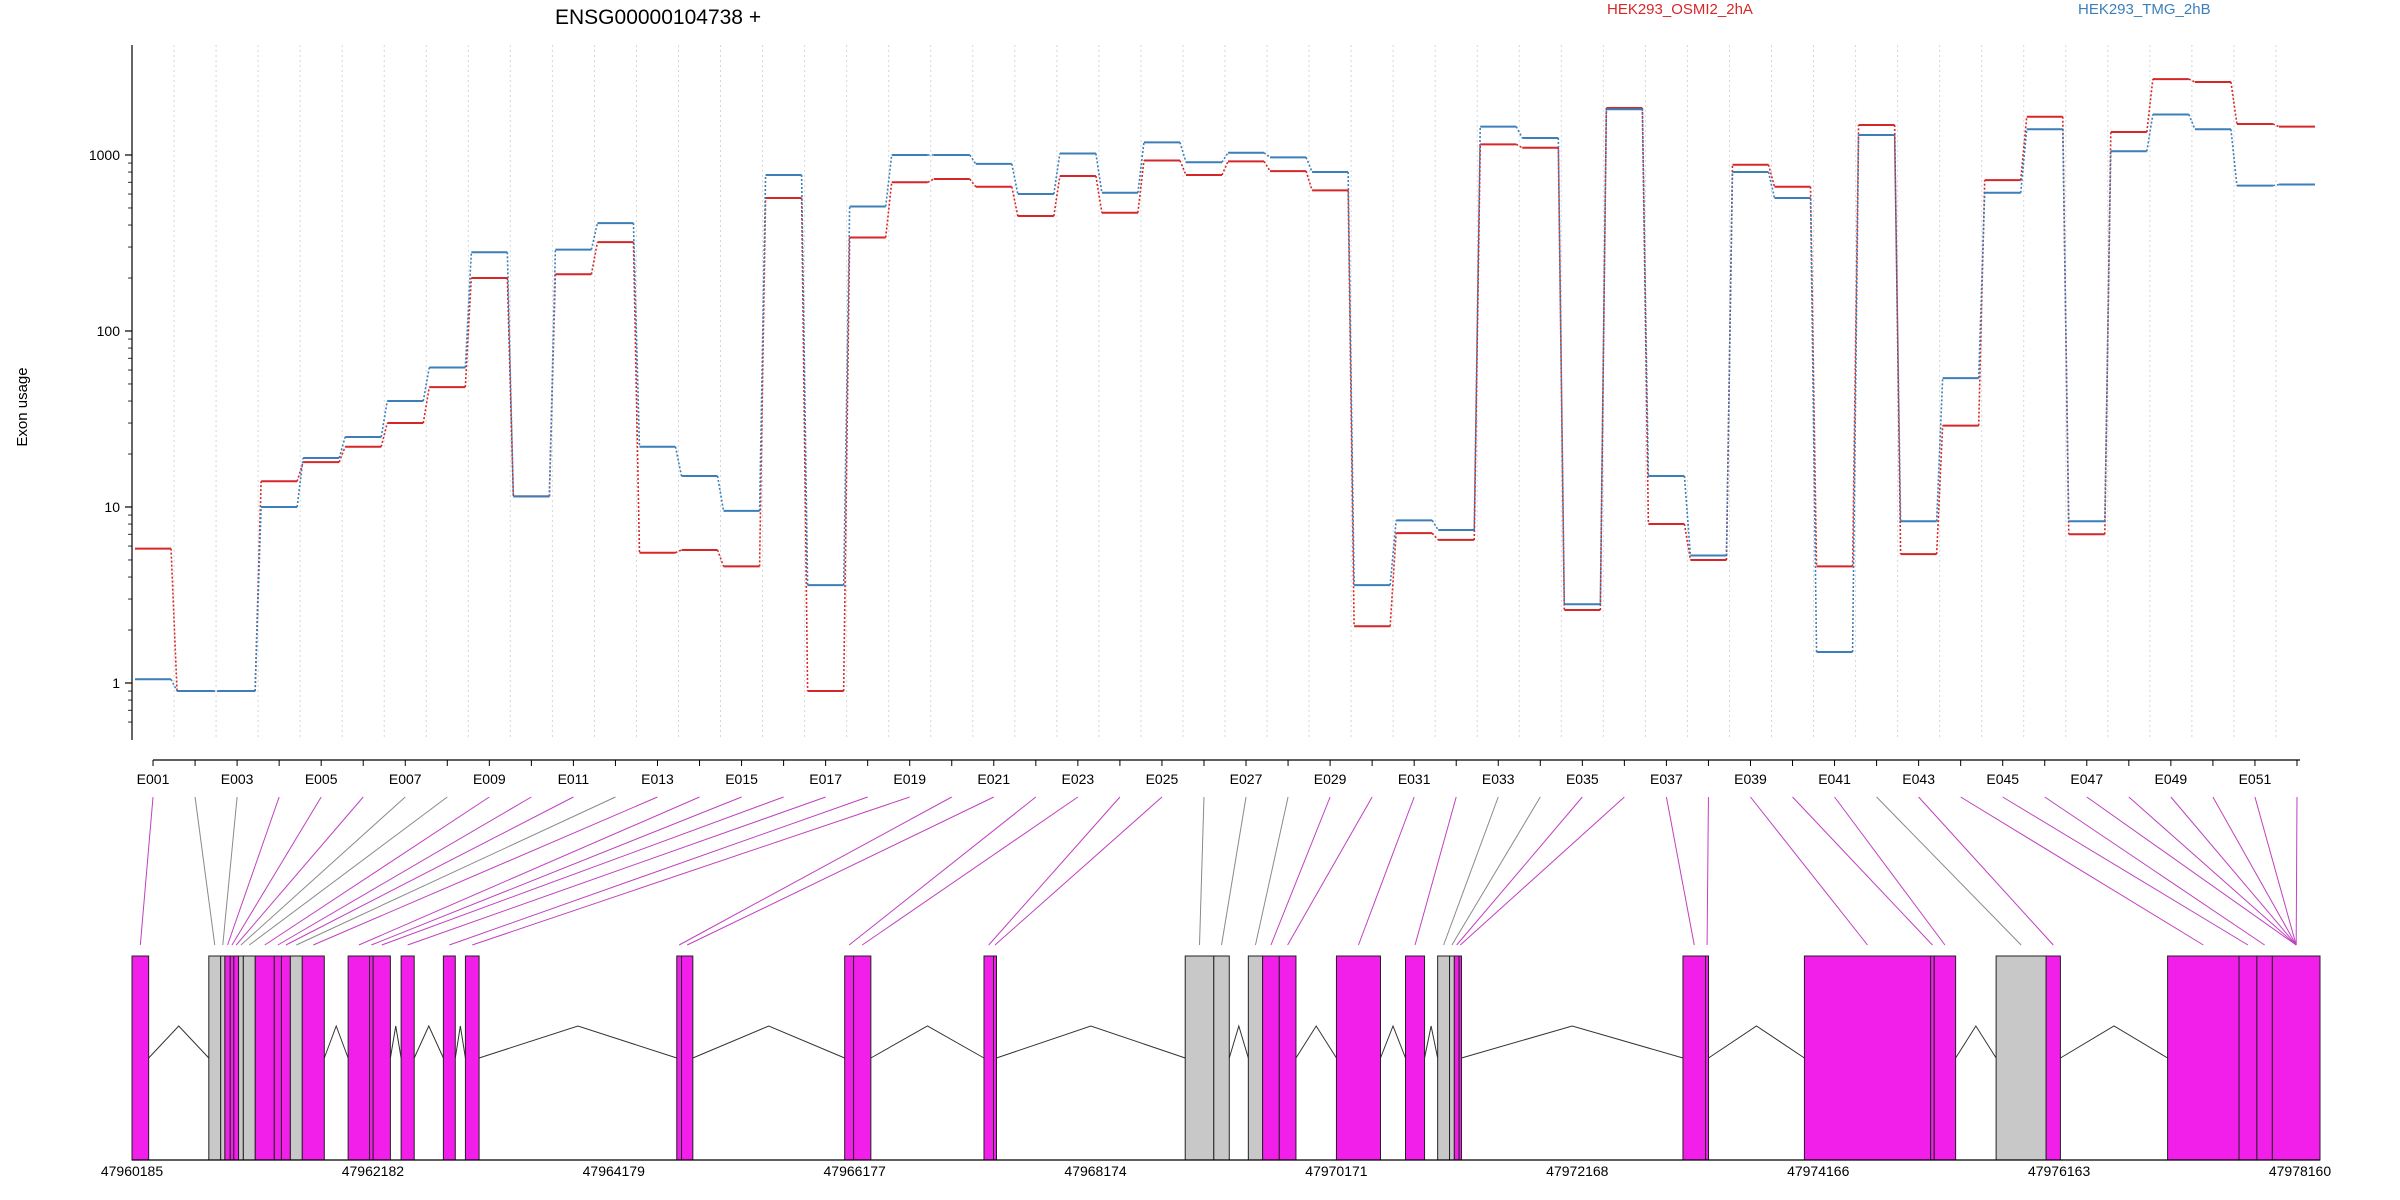  Describe the element at coordinates (1218, 871) in the screenshot. I see `exon-connector-lines` at that location.